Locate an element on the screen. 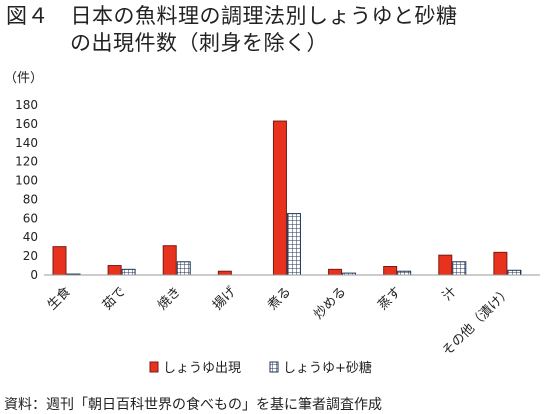 Image resolution: width=546 pixels, height=414 pixels. x-tick-label: 蒸す is located at coordinates (389, 298).